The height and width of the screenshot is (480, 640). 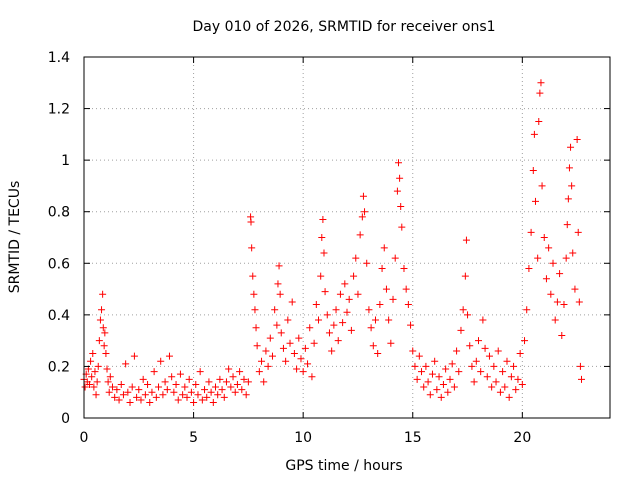 I want to click on x-tick-label: 0, so click(x=84, y=438).